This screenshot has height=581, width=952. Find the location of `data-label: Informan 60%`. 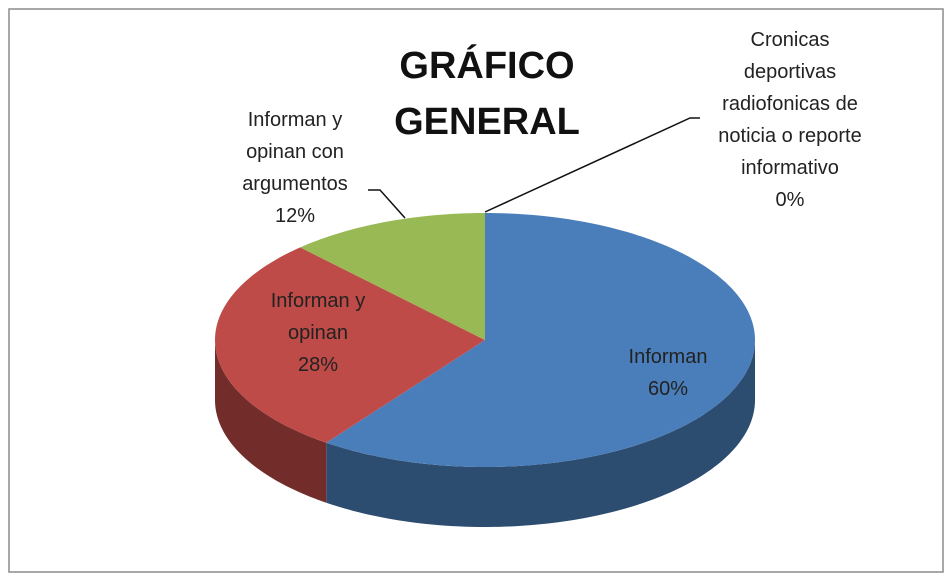

data-label: Informan 60% is located at coordinates (668, 373).